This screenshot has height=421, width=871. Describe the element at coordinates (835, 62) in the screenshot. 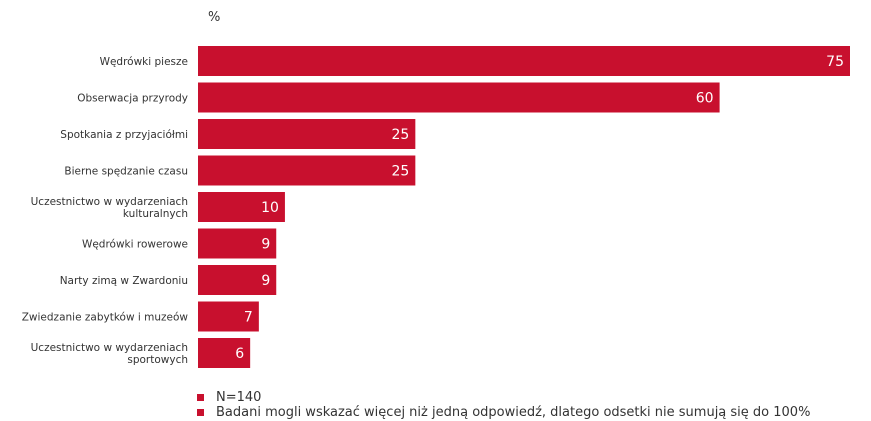

I see `data-label: 75` at that location.